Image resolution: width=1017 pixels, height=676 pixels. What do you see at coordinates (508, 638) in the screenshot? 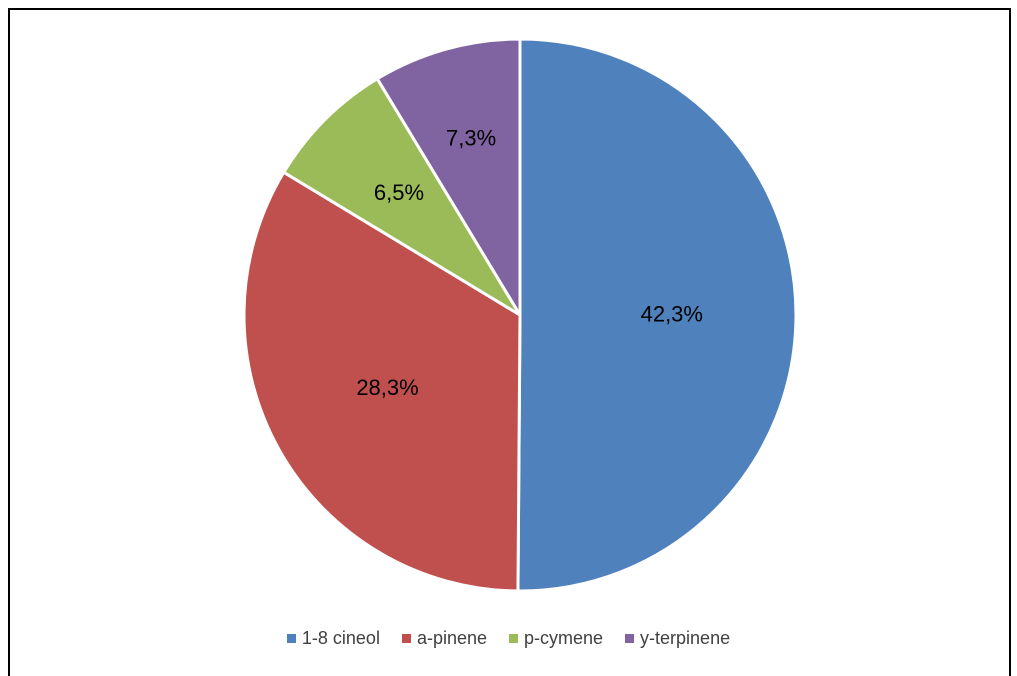
I see `chart-legend: 1-8 cineol a-pinene p-cymene y-terpinene` at bounding box center [508, 638].